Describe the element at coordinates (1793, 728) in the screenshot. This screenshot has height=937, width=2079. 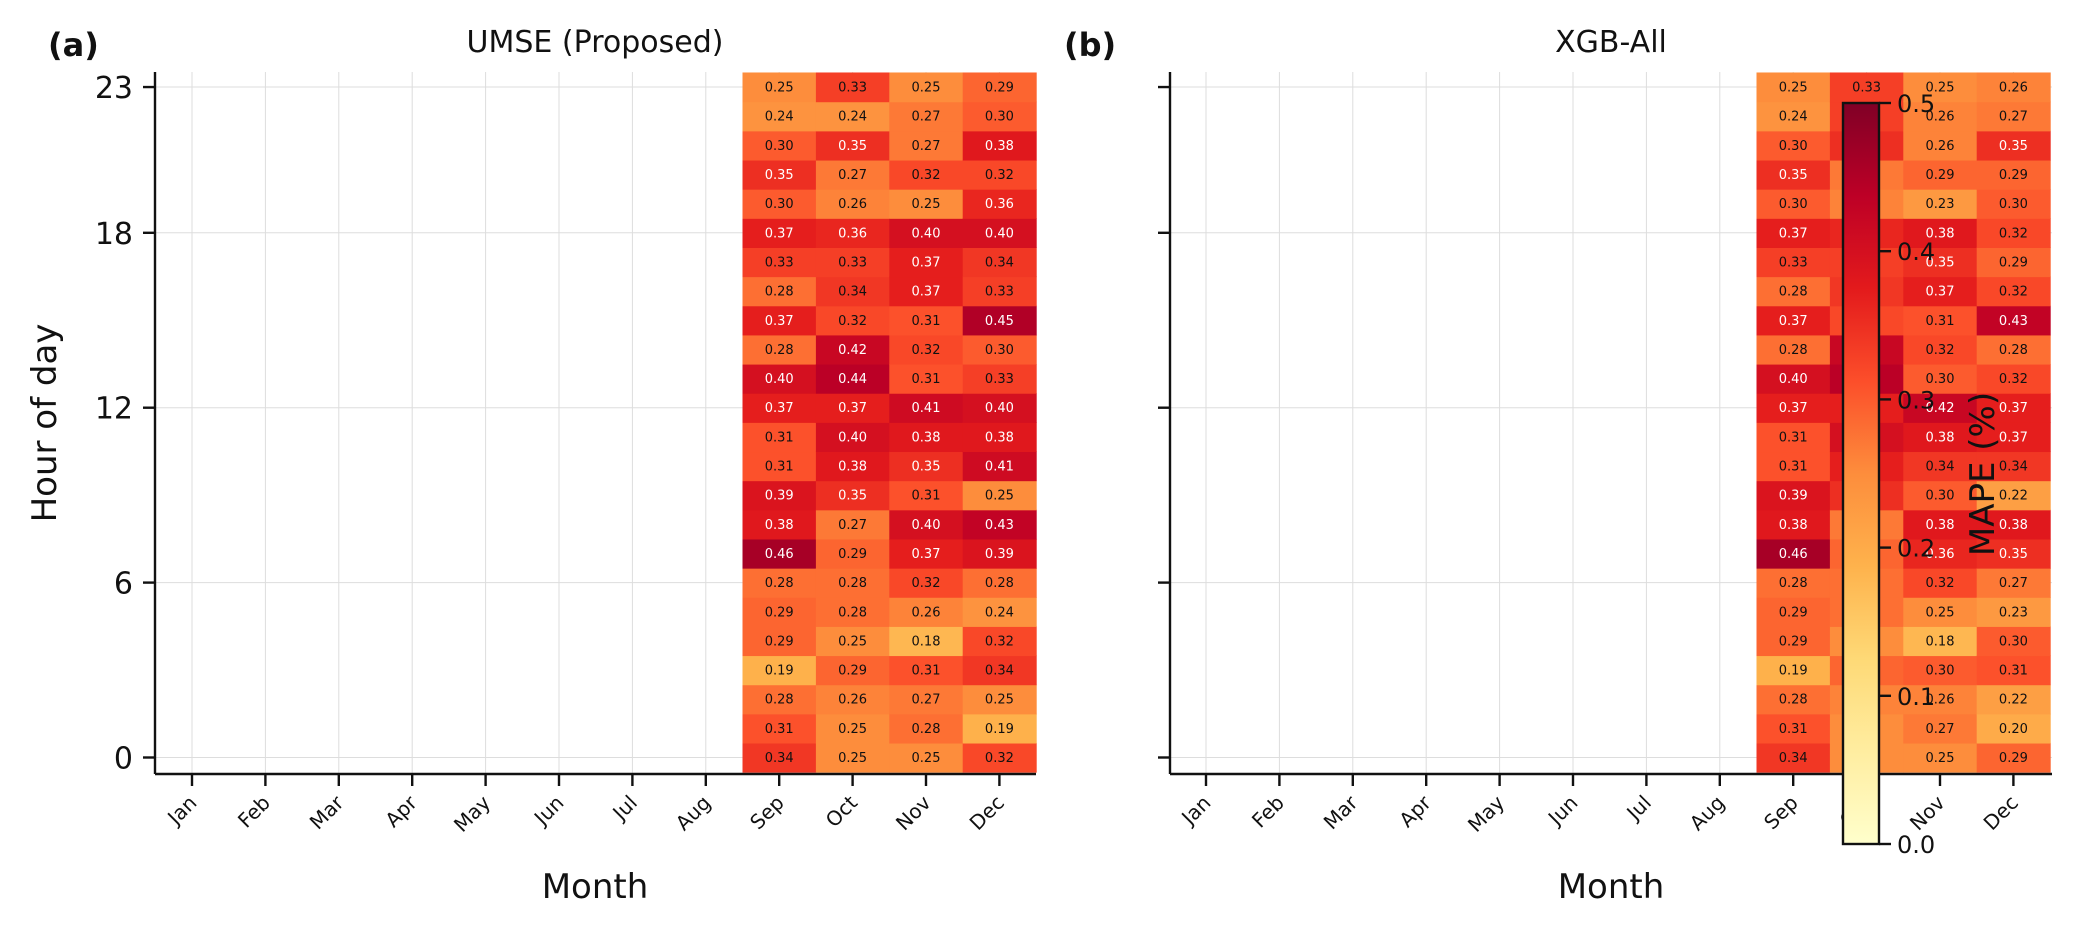
I see `heatmap-cell-sep-h1` at that location.